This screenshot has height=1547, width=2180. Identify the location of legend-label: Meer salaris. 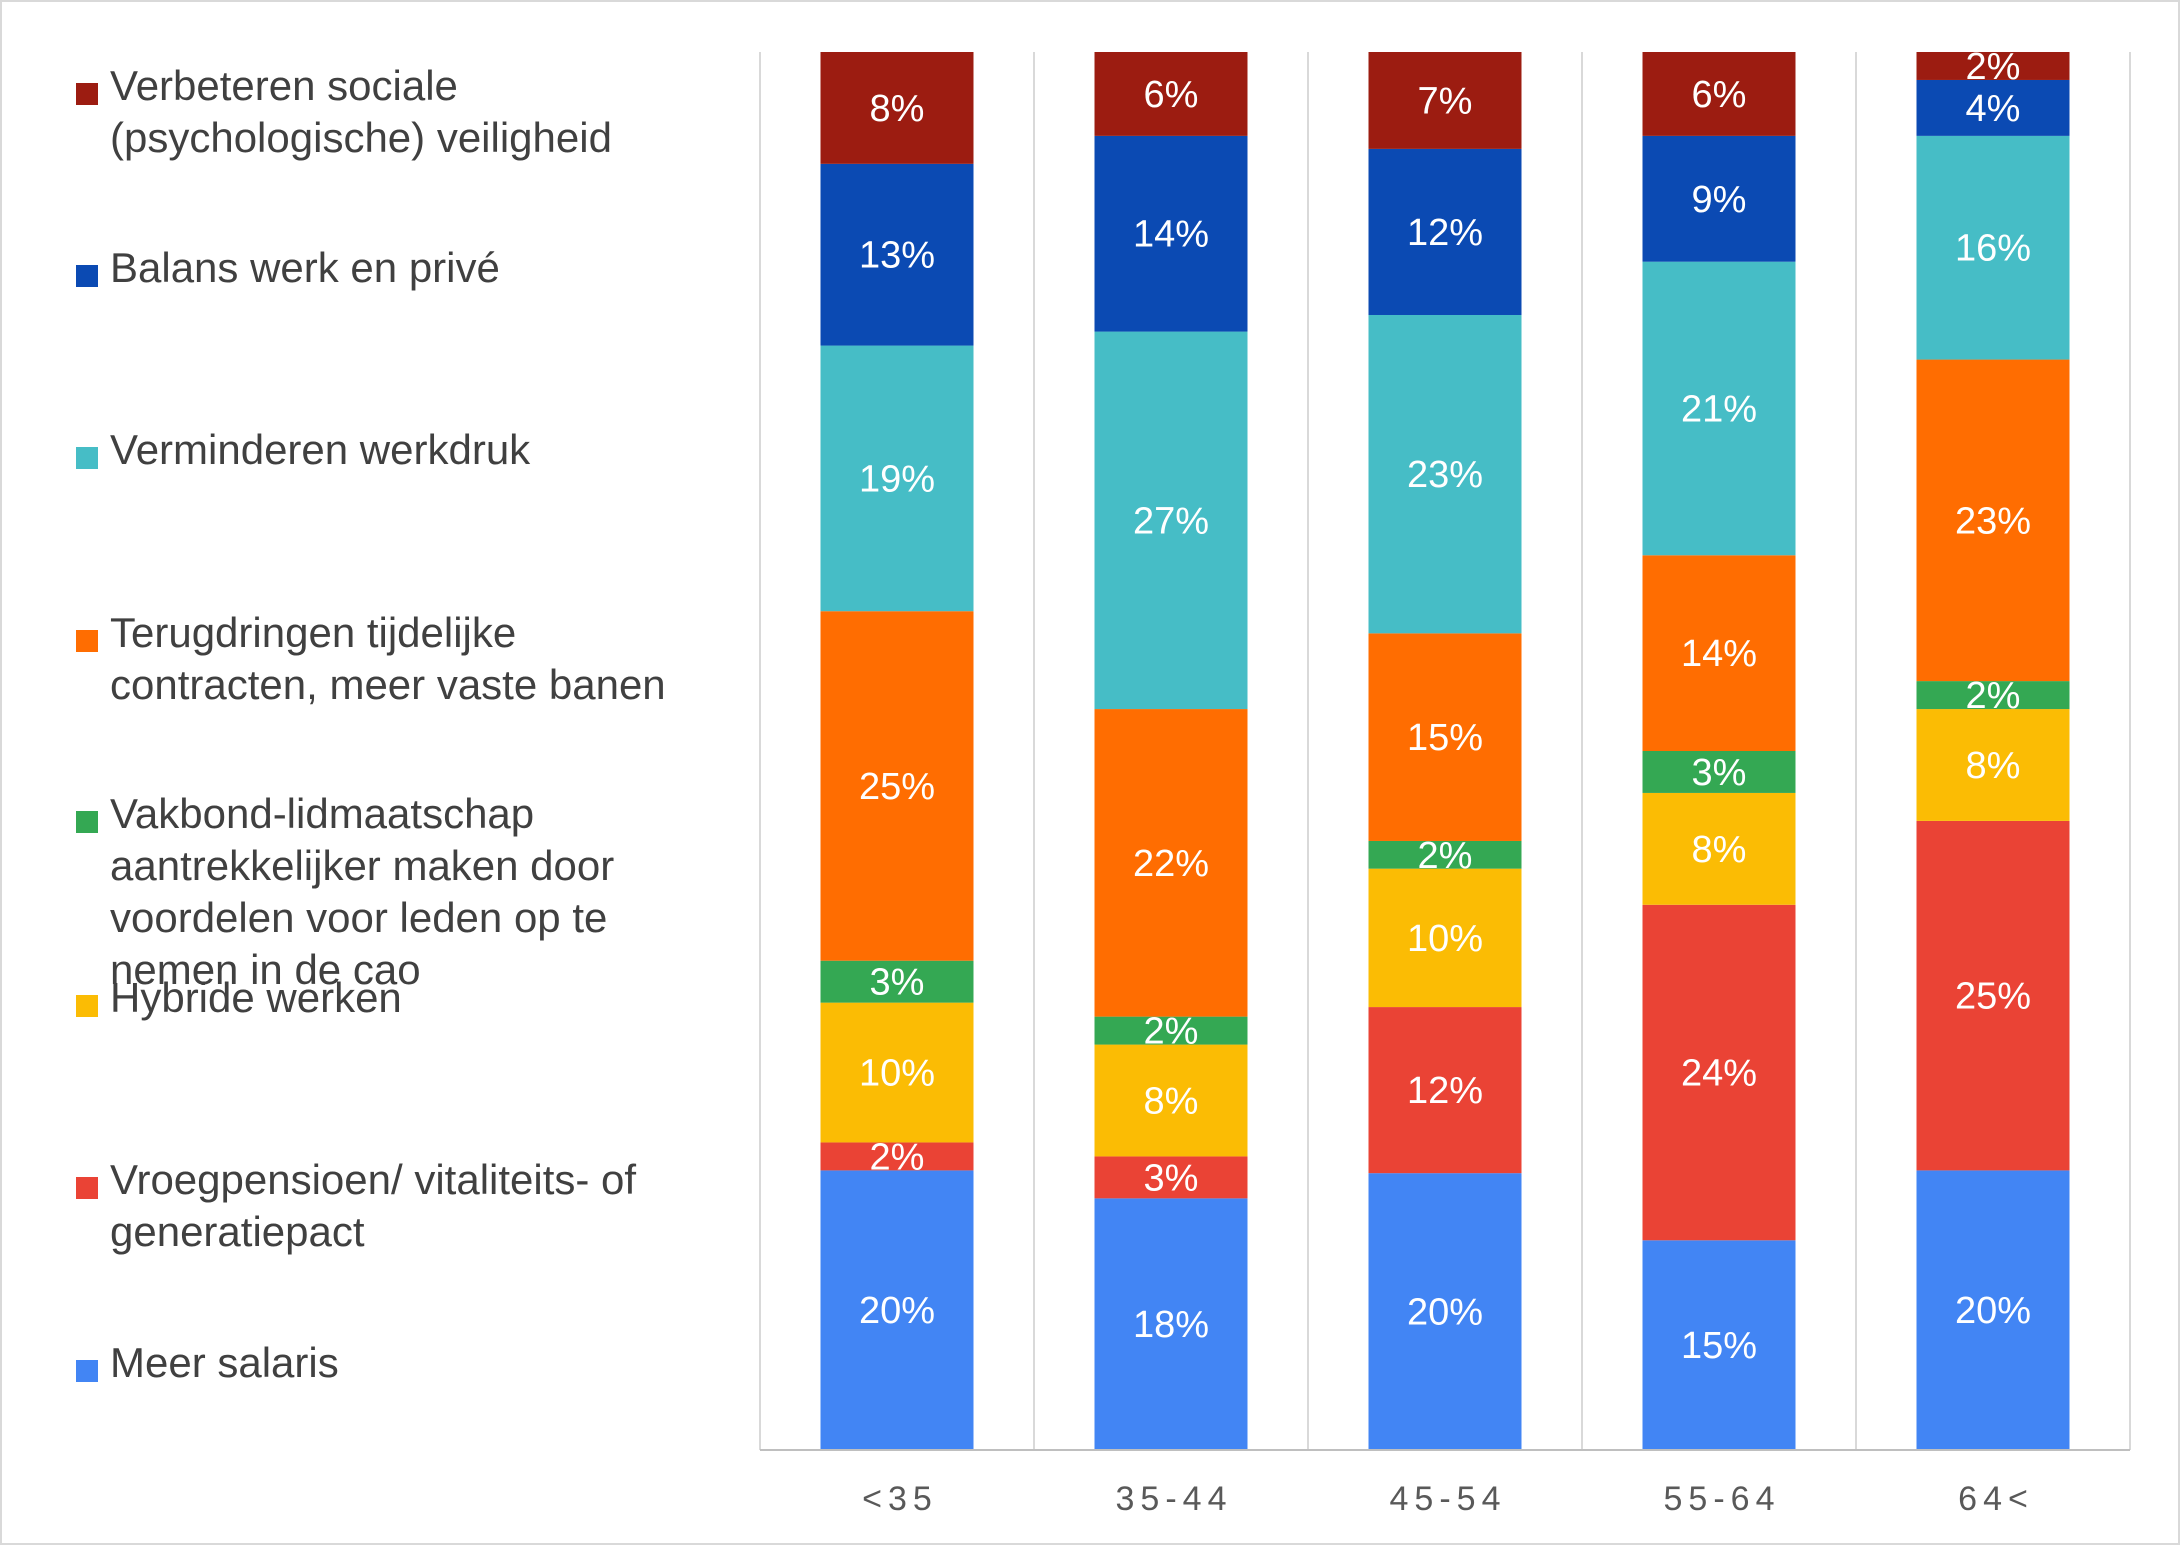
(224, 1362).